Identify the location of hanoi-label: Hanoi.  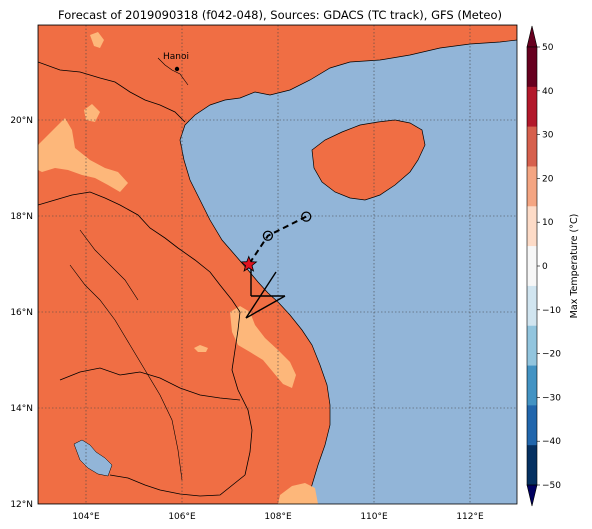
(176, 57).